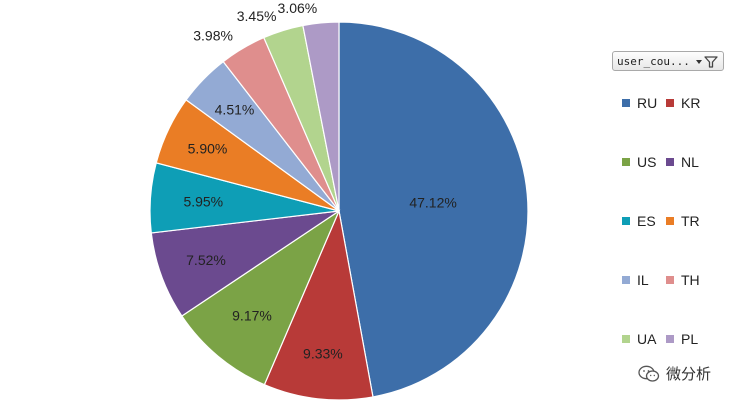  Describe the element at coordinates (689, 374) in the screenshot. I see `watermark-text: 微分析` at that location.